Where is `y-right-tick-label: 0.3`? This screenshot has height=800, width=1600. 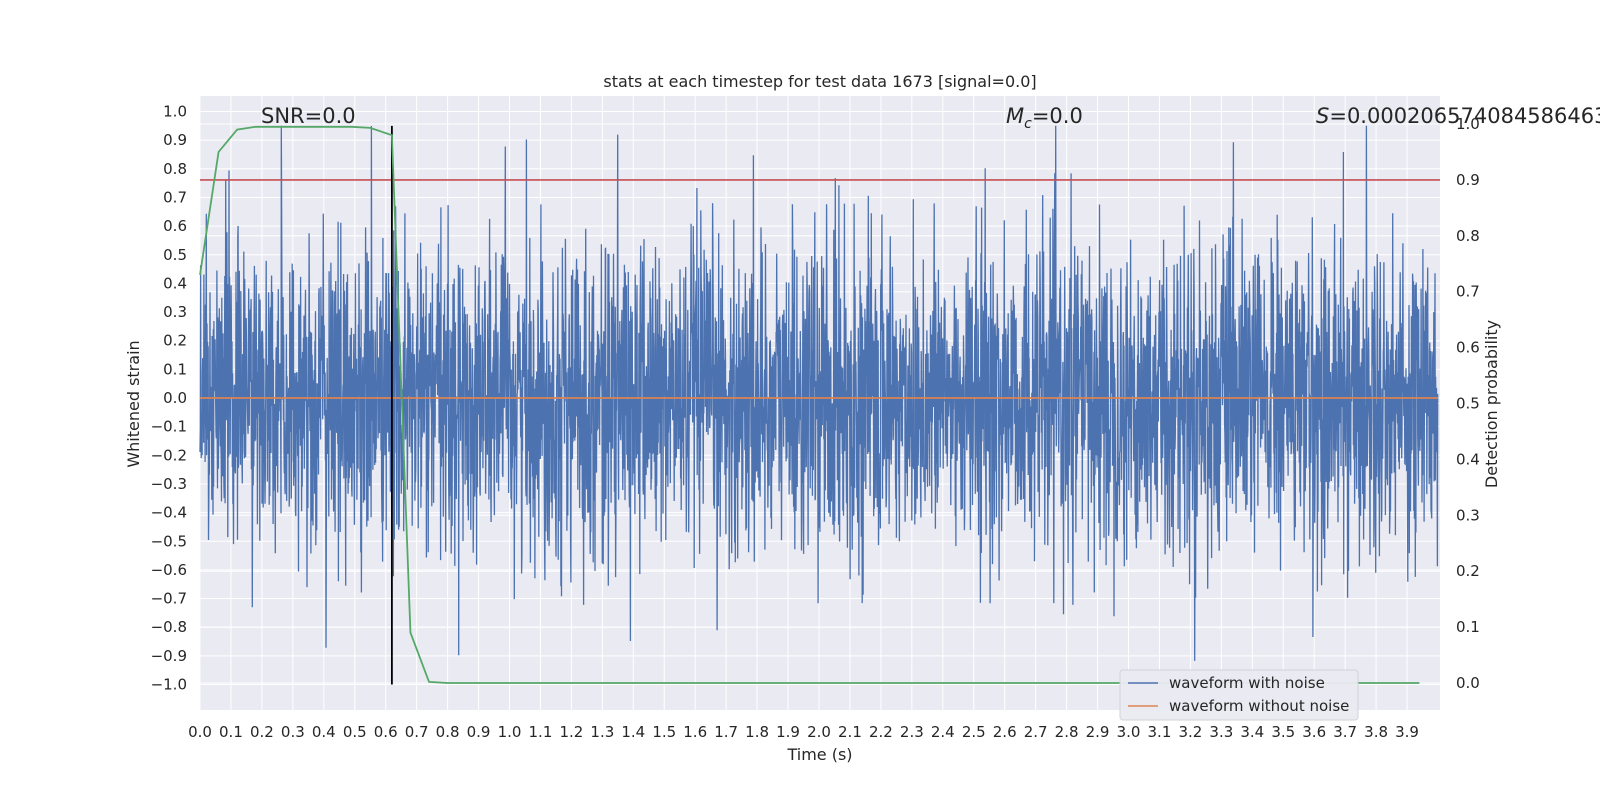
y-right-tick-label: 0.3 is located at coordinates (1468, 515).